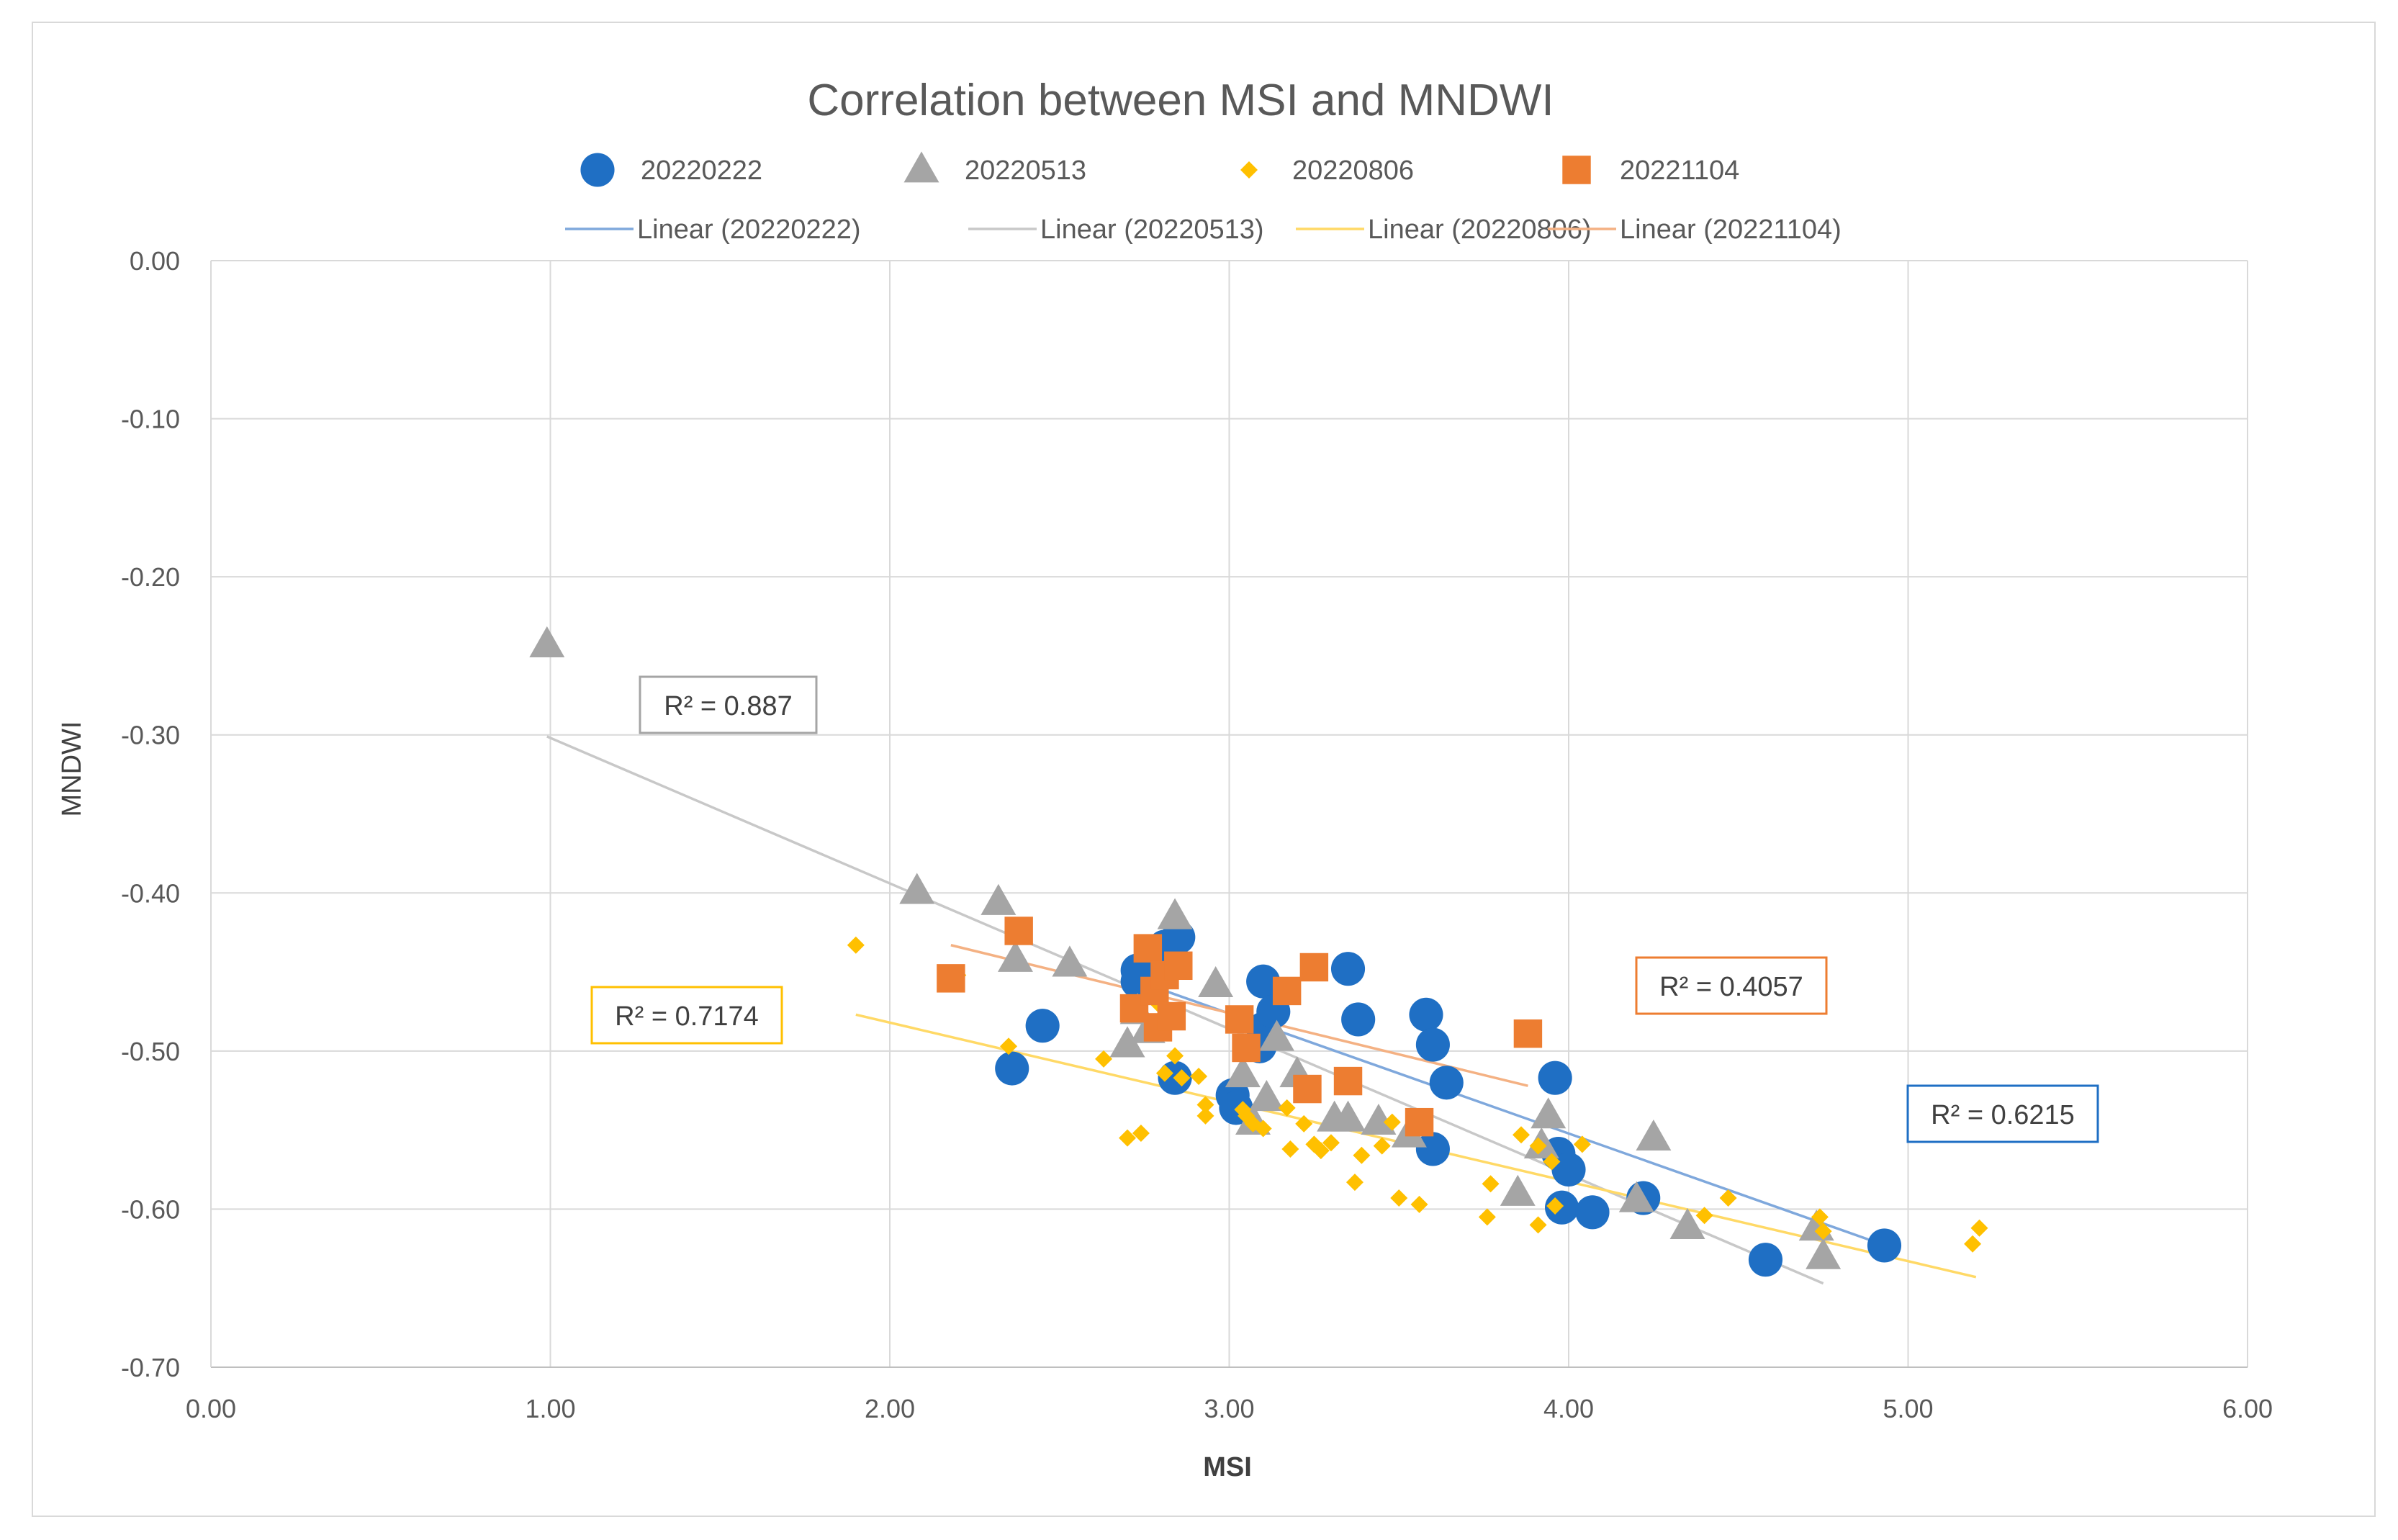 The width and height of the screenshot is (2398, 1540). Describe the element at coordinates (1731, 230) in the screenshot. I see `legend-trend-label-20221104: Linear (20221104)` at that location.